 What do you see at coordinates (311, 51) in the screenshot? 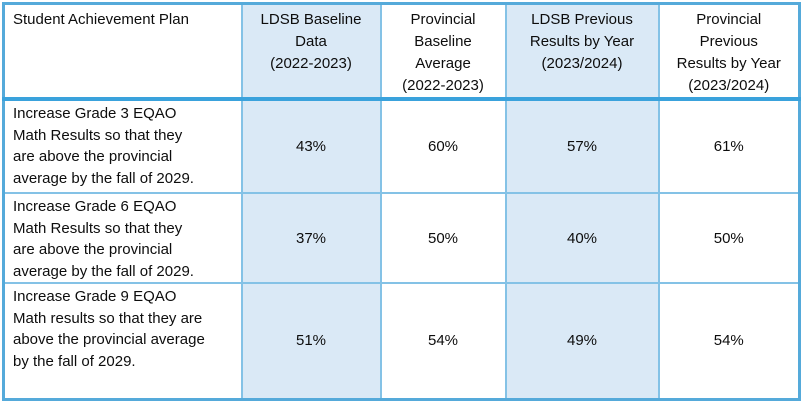
I see `column-header-ldsb-baseline-data: LDSB Baseline Data (2022-2023)` at bounding box center [311, 51].